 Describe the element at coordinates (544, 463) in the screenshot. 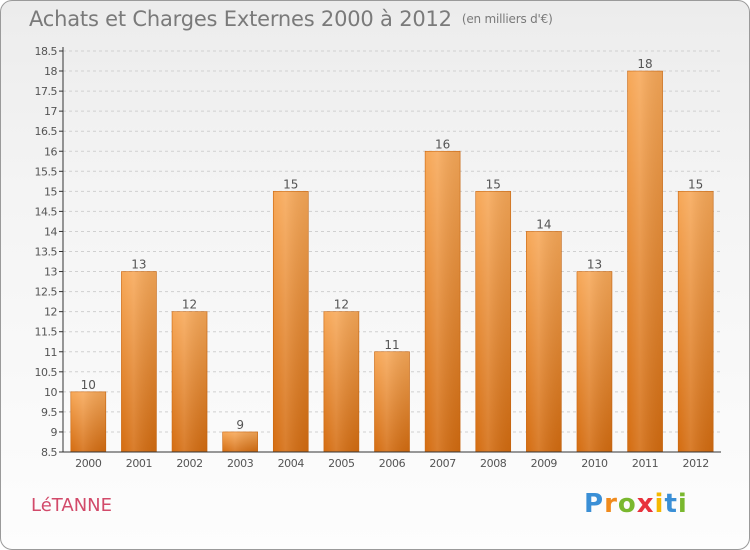

I see `x-tick-label: 2009` at that location.